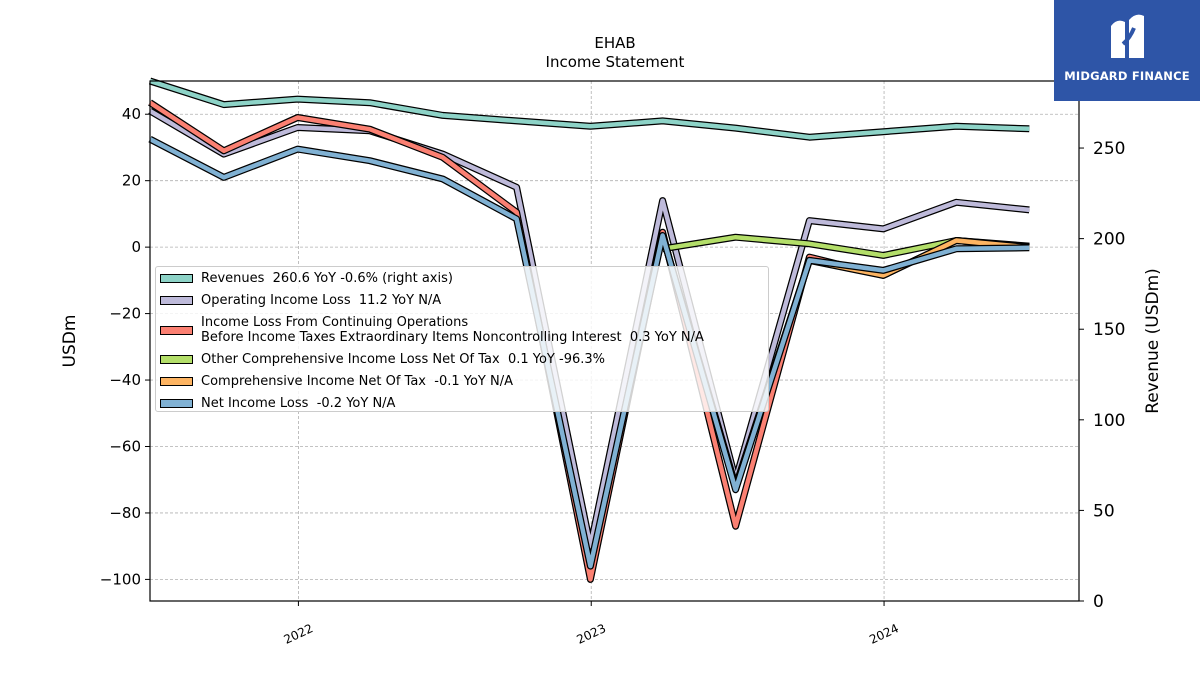 This screenshot has height=675, width=1200. I want to click on legend-label: Revenues 260.6 YoY -0.6% (right axis), so click(327, 278).